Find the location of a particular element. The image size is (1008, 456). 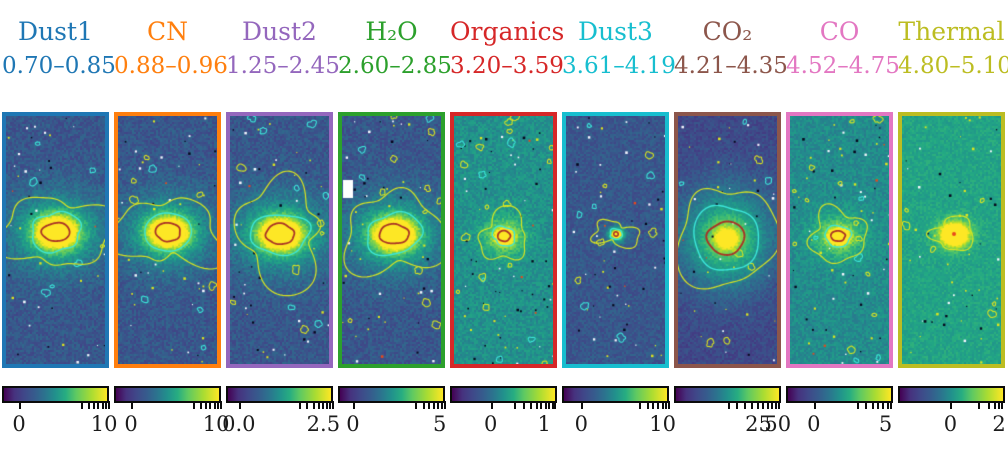

band-name: Dust1 is located at coordinates (55, 31).